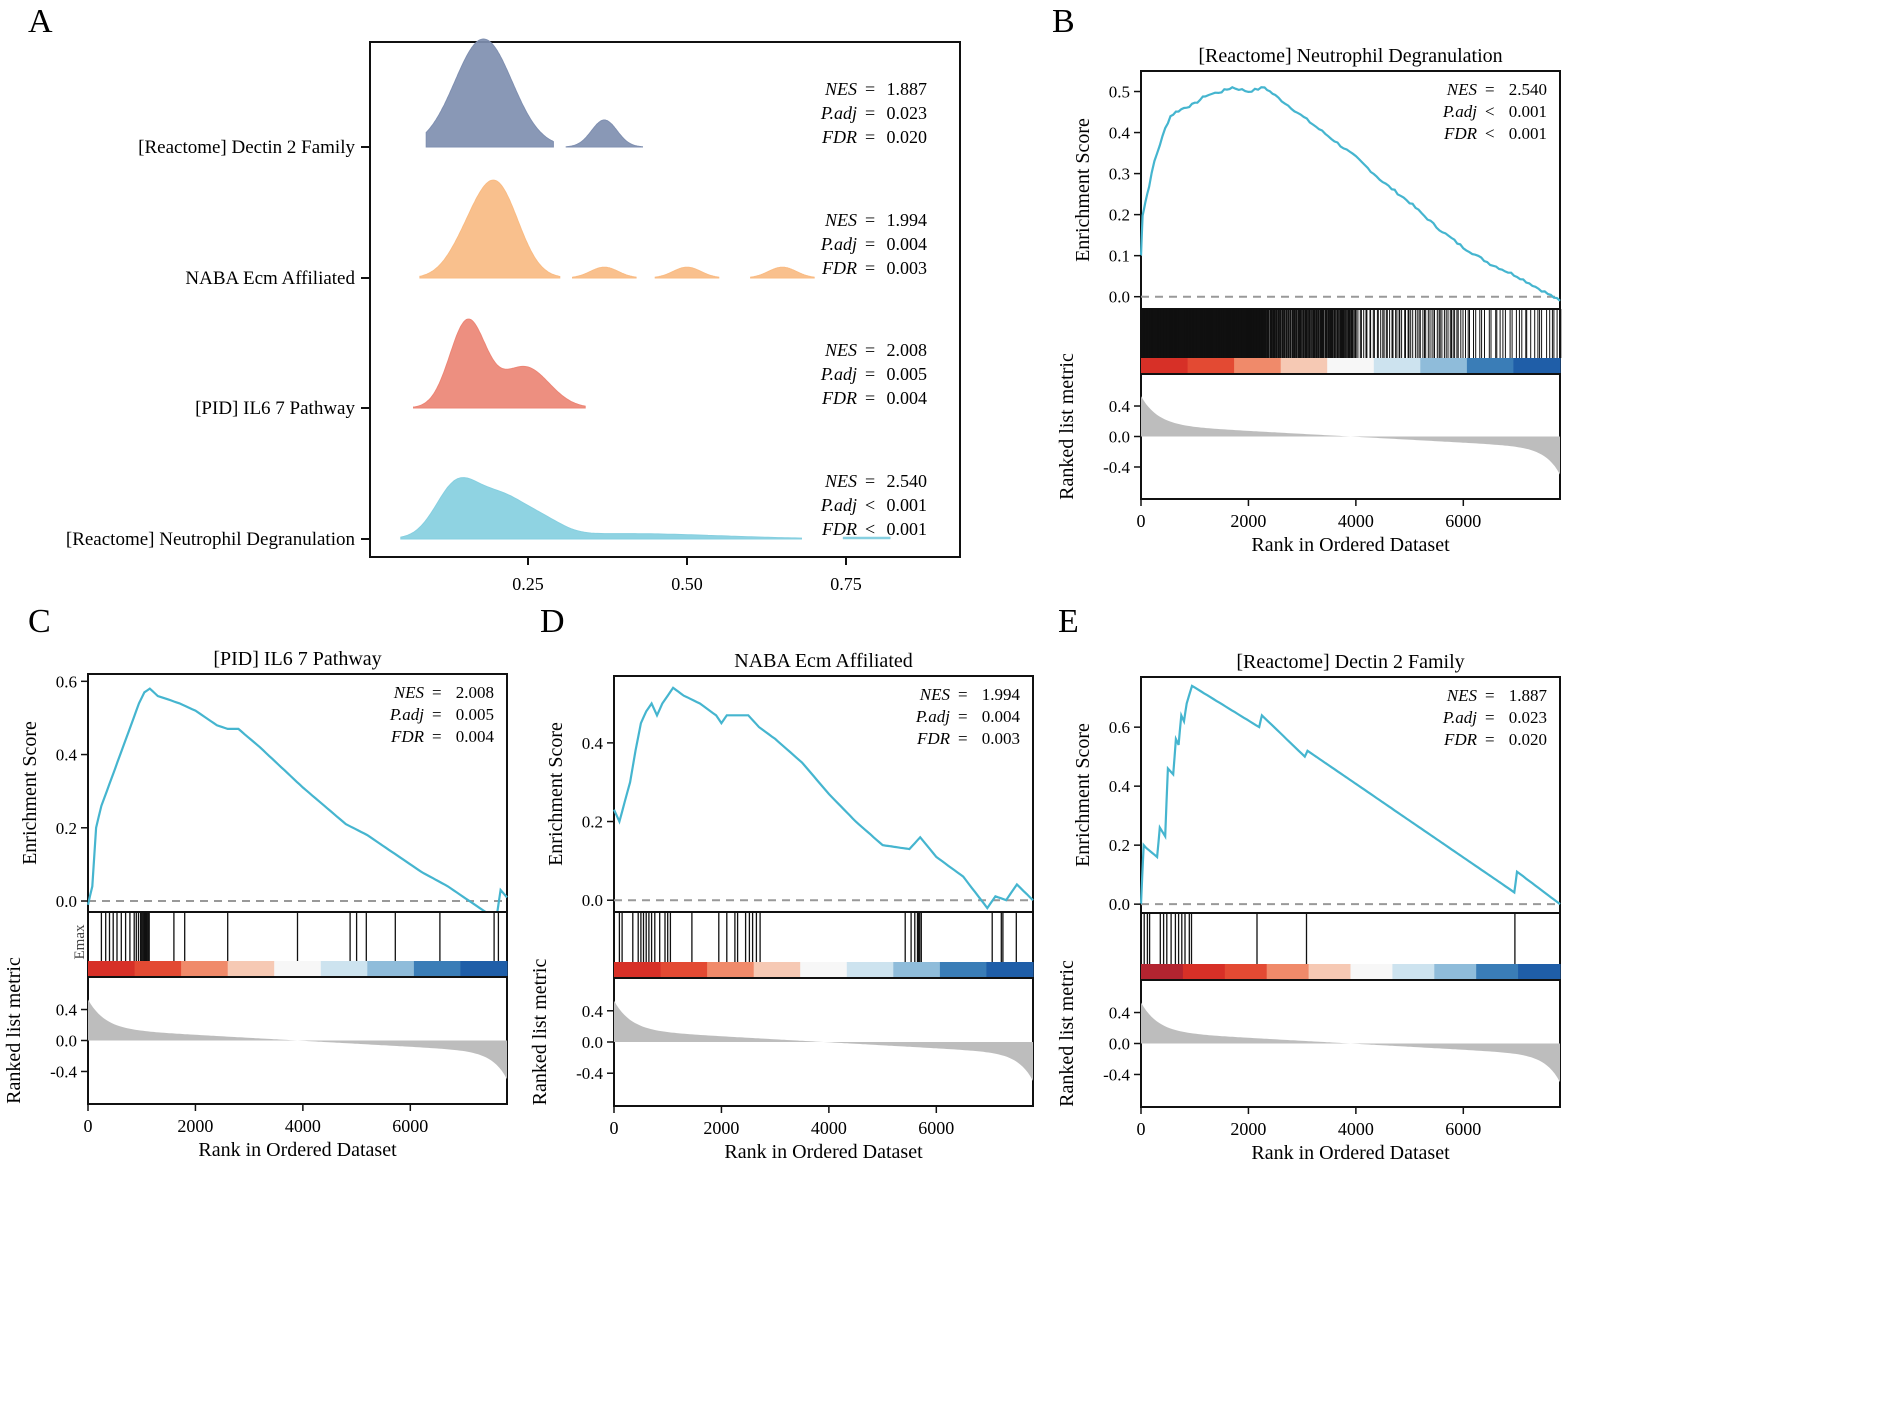 Image resolution: width=1902 pixels, height=1419 pixels. What do you see at coordinates (39, 621) in the screenshot?
I see `panel-letter-c: C` at bounding box center [39, 621].